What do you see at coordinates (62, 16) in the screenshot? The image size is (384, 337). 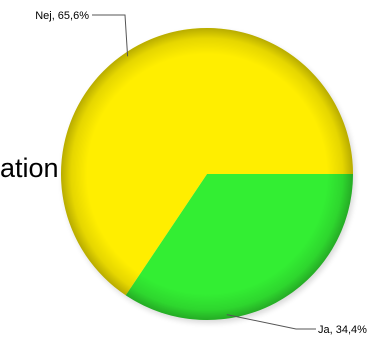 I see `slice-label-nej: Nej, 65,6%` at bounding box center [62, 16].